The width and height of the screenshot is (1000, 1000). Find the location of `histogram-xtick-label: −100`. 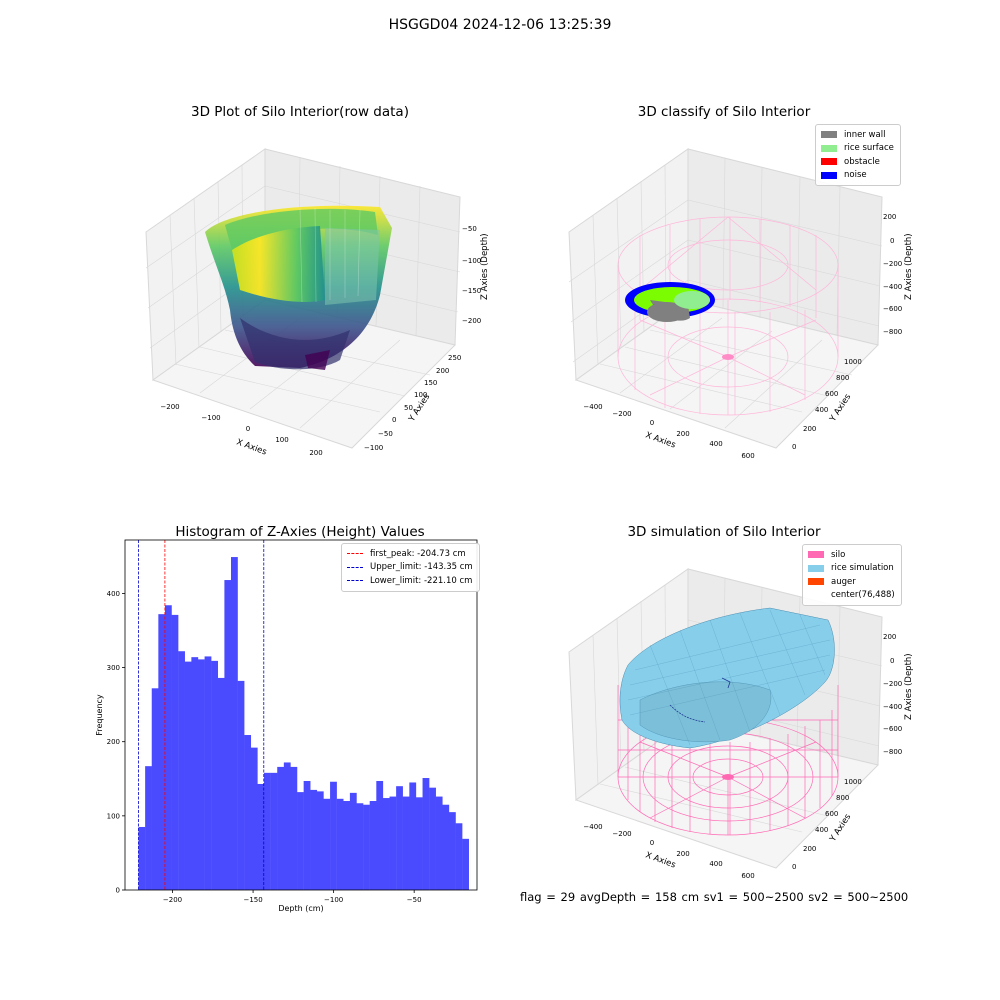

histogram-xtick-label: −100 is located at coordinates (333, 900).